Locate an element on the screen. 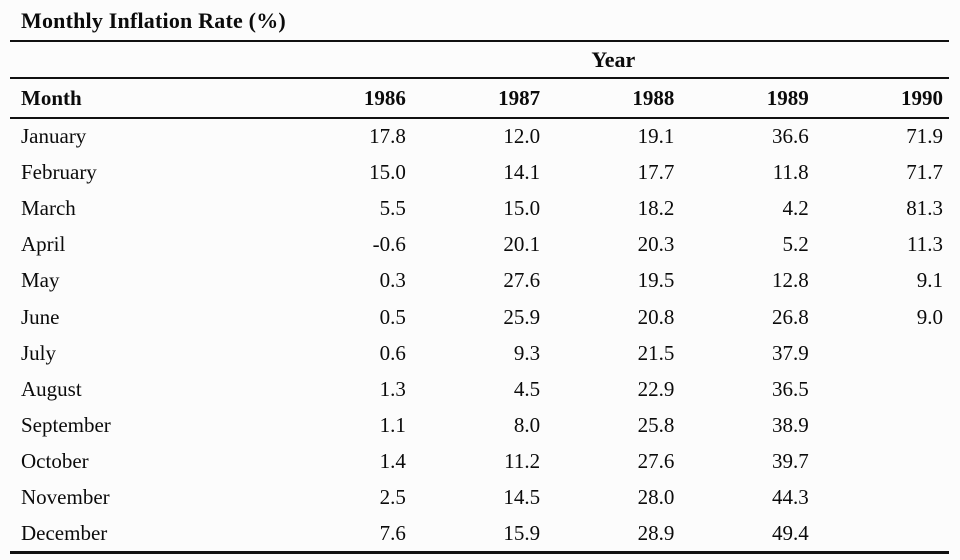 The height and width of the screenshot is (560, 960). cell-value: 0.6 is located at coordinates (392, 352).